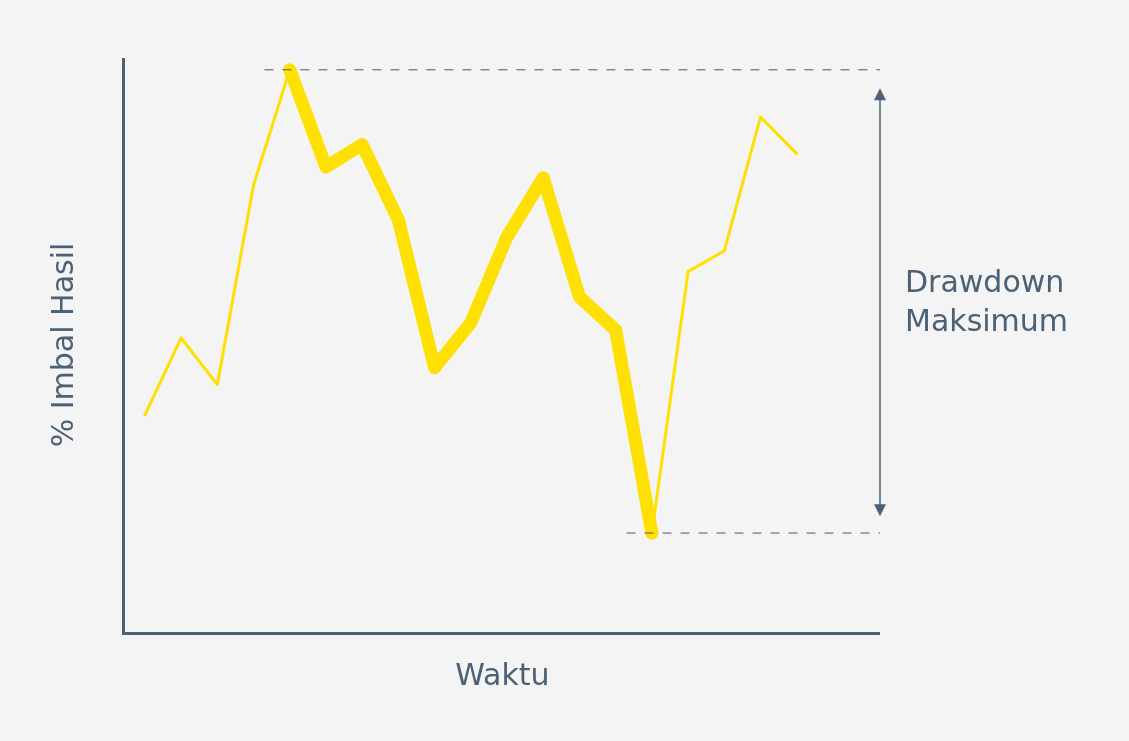 The image size is (1129, 741). Describe the element at coordinates (62, 345) in the screenshot. I see `y-axis-title: % Imbal Hasil` at that location.